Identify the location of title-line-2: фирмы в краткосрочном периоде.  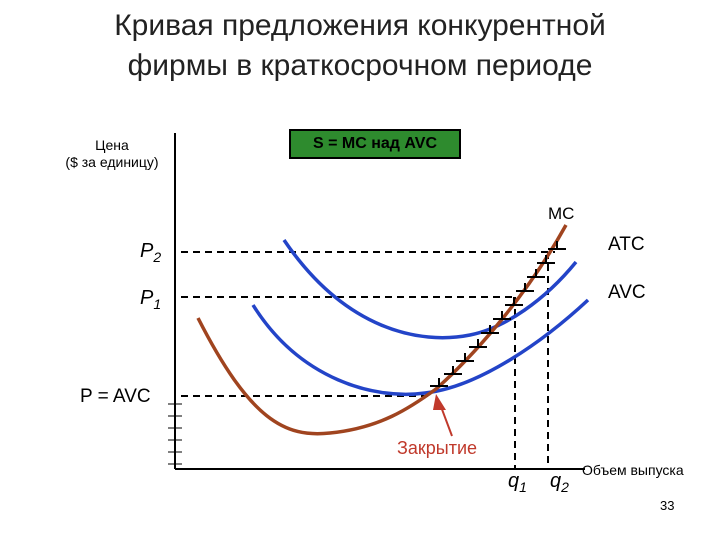
(360, 65).